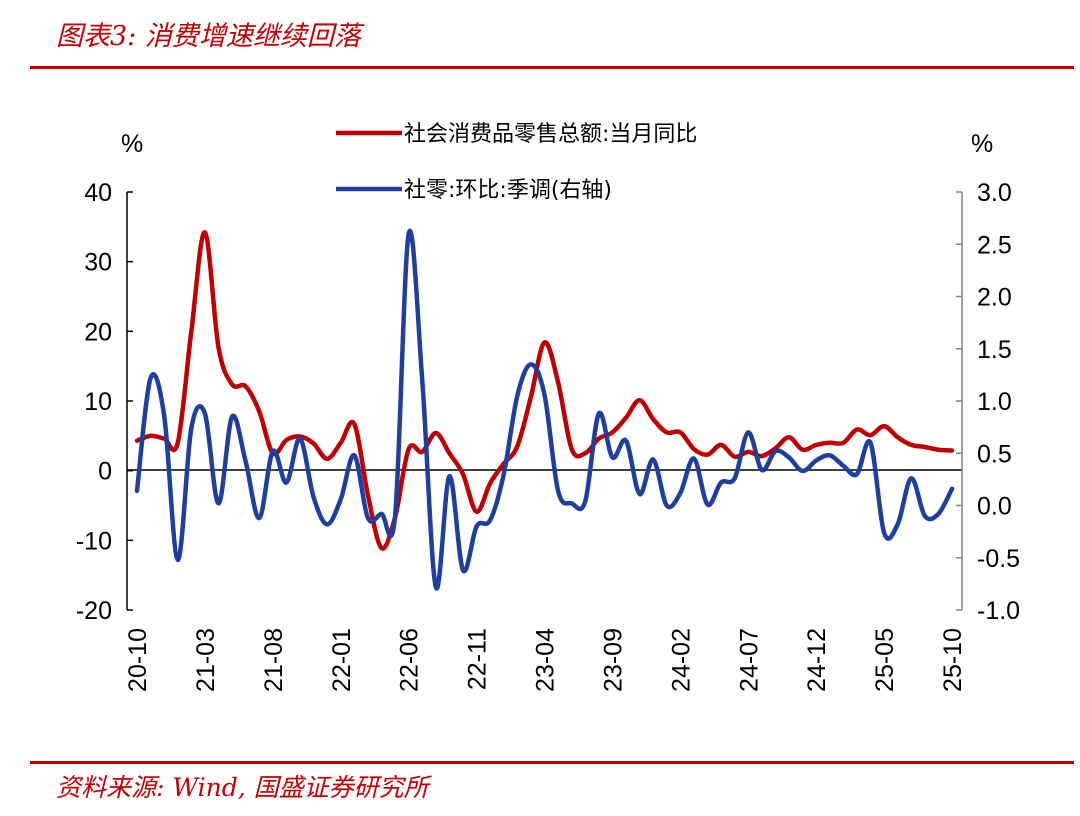 The image size is (1080, 816). What do you see at coordinates (206, 660) in the screenshot?
I see `x-tick-label: 21-03` at bounding box center [206, 660].